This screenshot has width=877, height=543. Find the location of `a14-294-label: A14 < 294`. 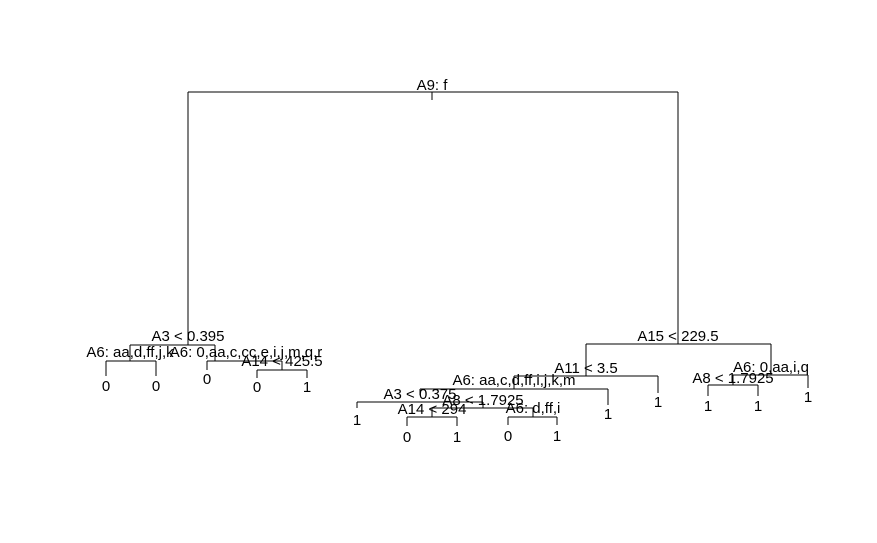

a14-294-label: A14 < 294 is located at coordinates (432, 409).